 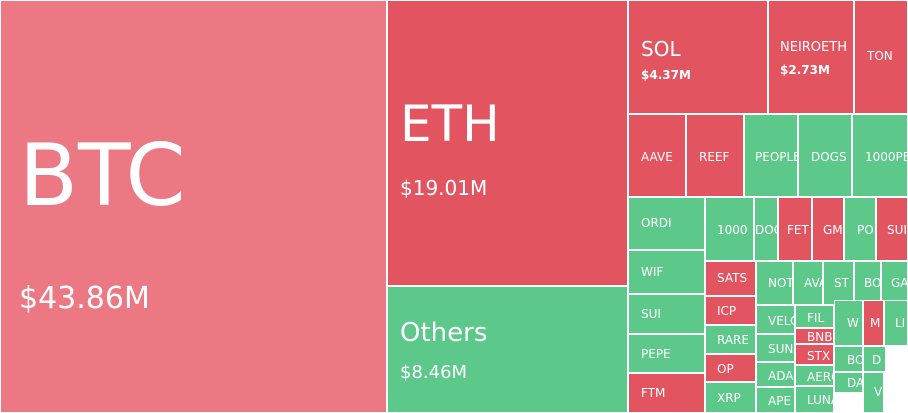 What do you see at coordinates (653, 393) in the screenshot?
I see `tile-label: FTM` at bounding box center [653, 393].